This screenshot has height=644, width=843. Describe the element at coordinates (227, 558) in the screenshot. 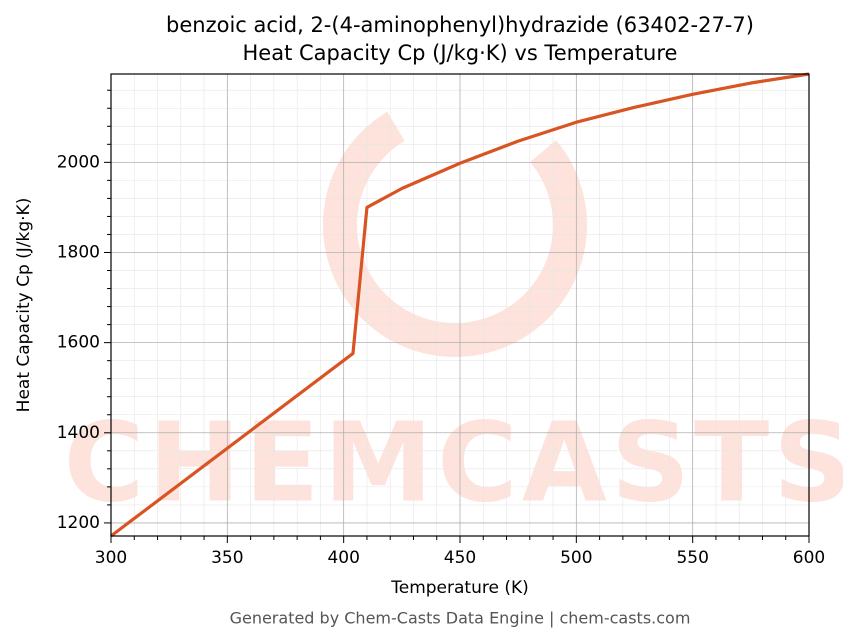

I see `x-tick-label: 350` at that location.